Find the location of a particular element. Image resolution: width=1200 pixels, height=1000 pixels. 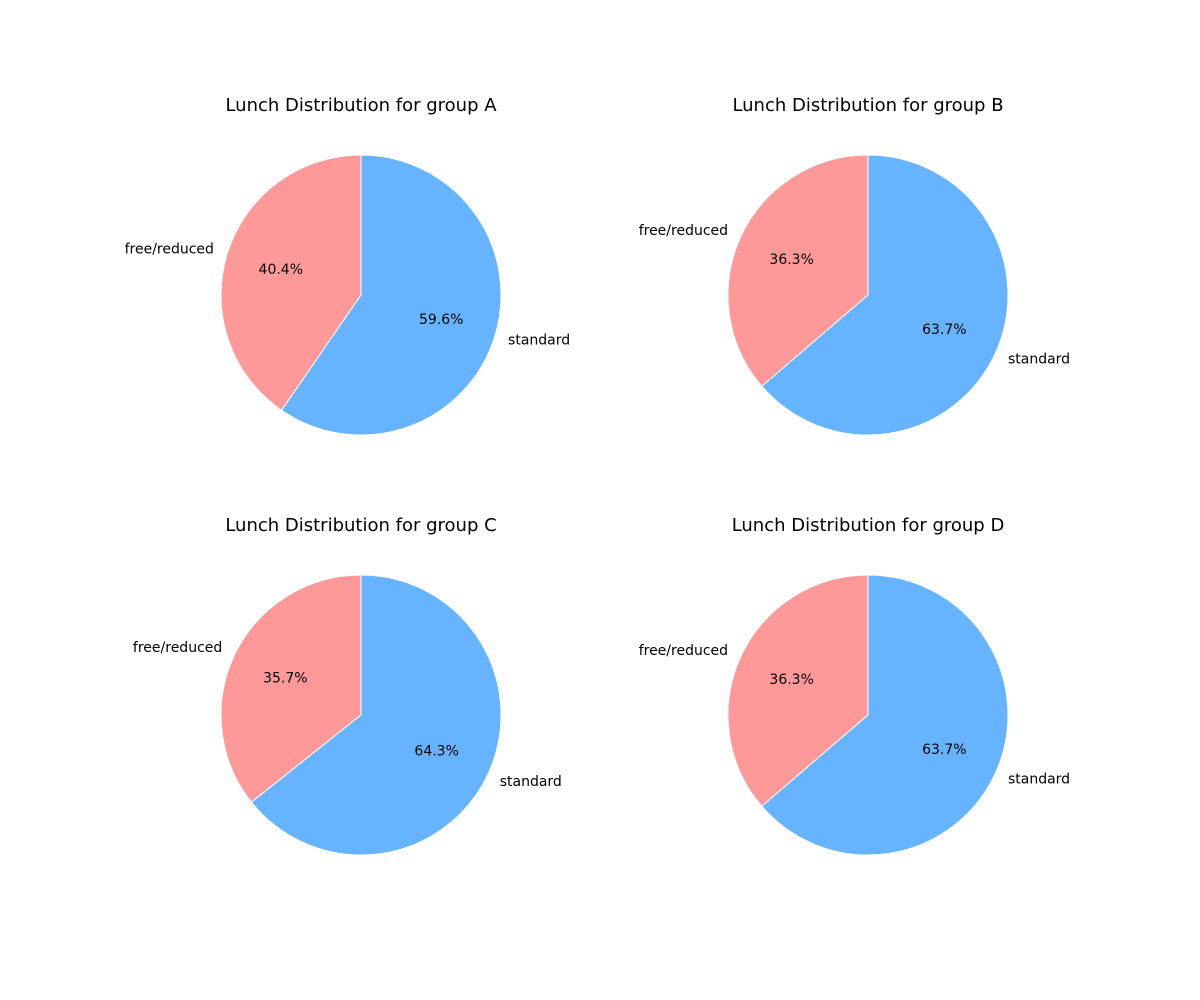

pie-percent-label: 35.7% is located at coordinates (285, 679).